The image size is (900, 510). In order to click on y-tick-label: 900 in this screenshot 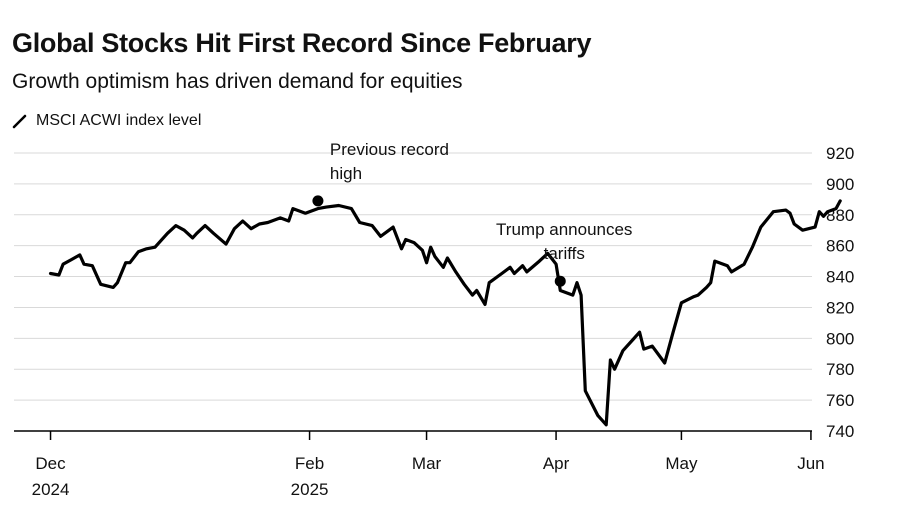, I will do `click(840, 184)`.